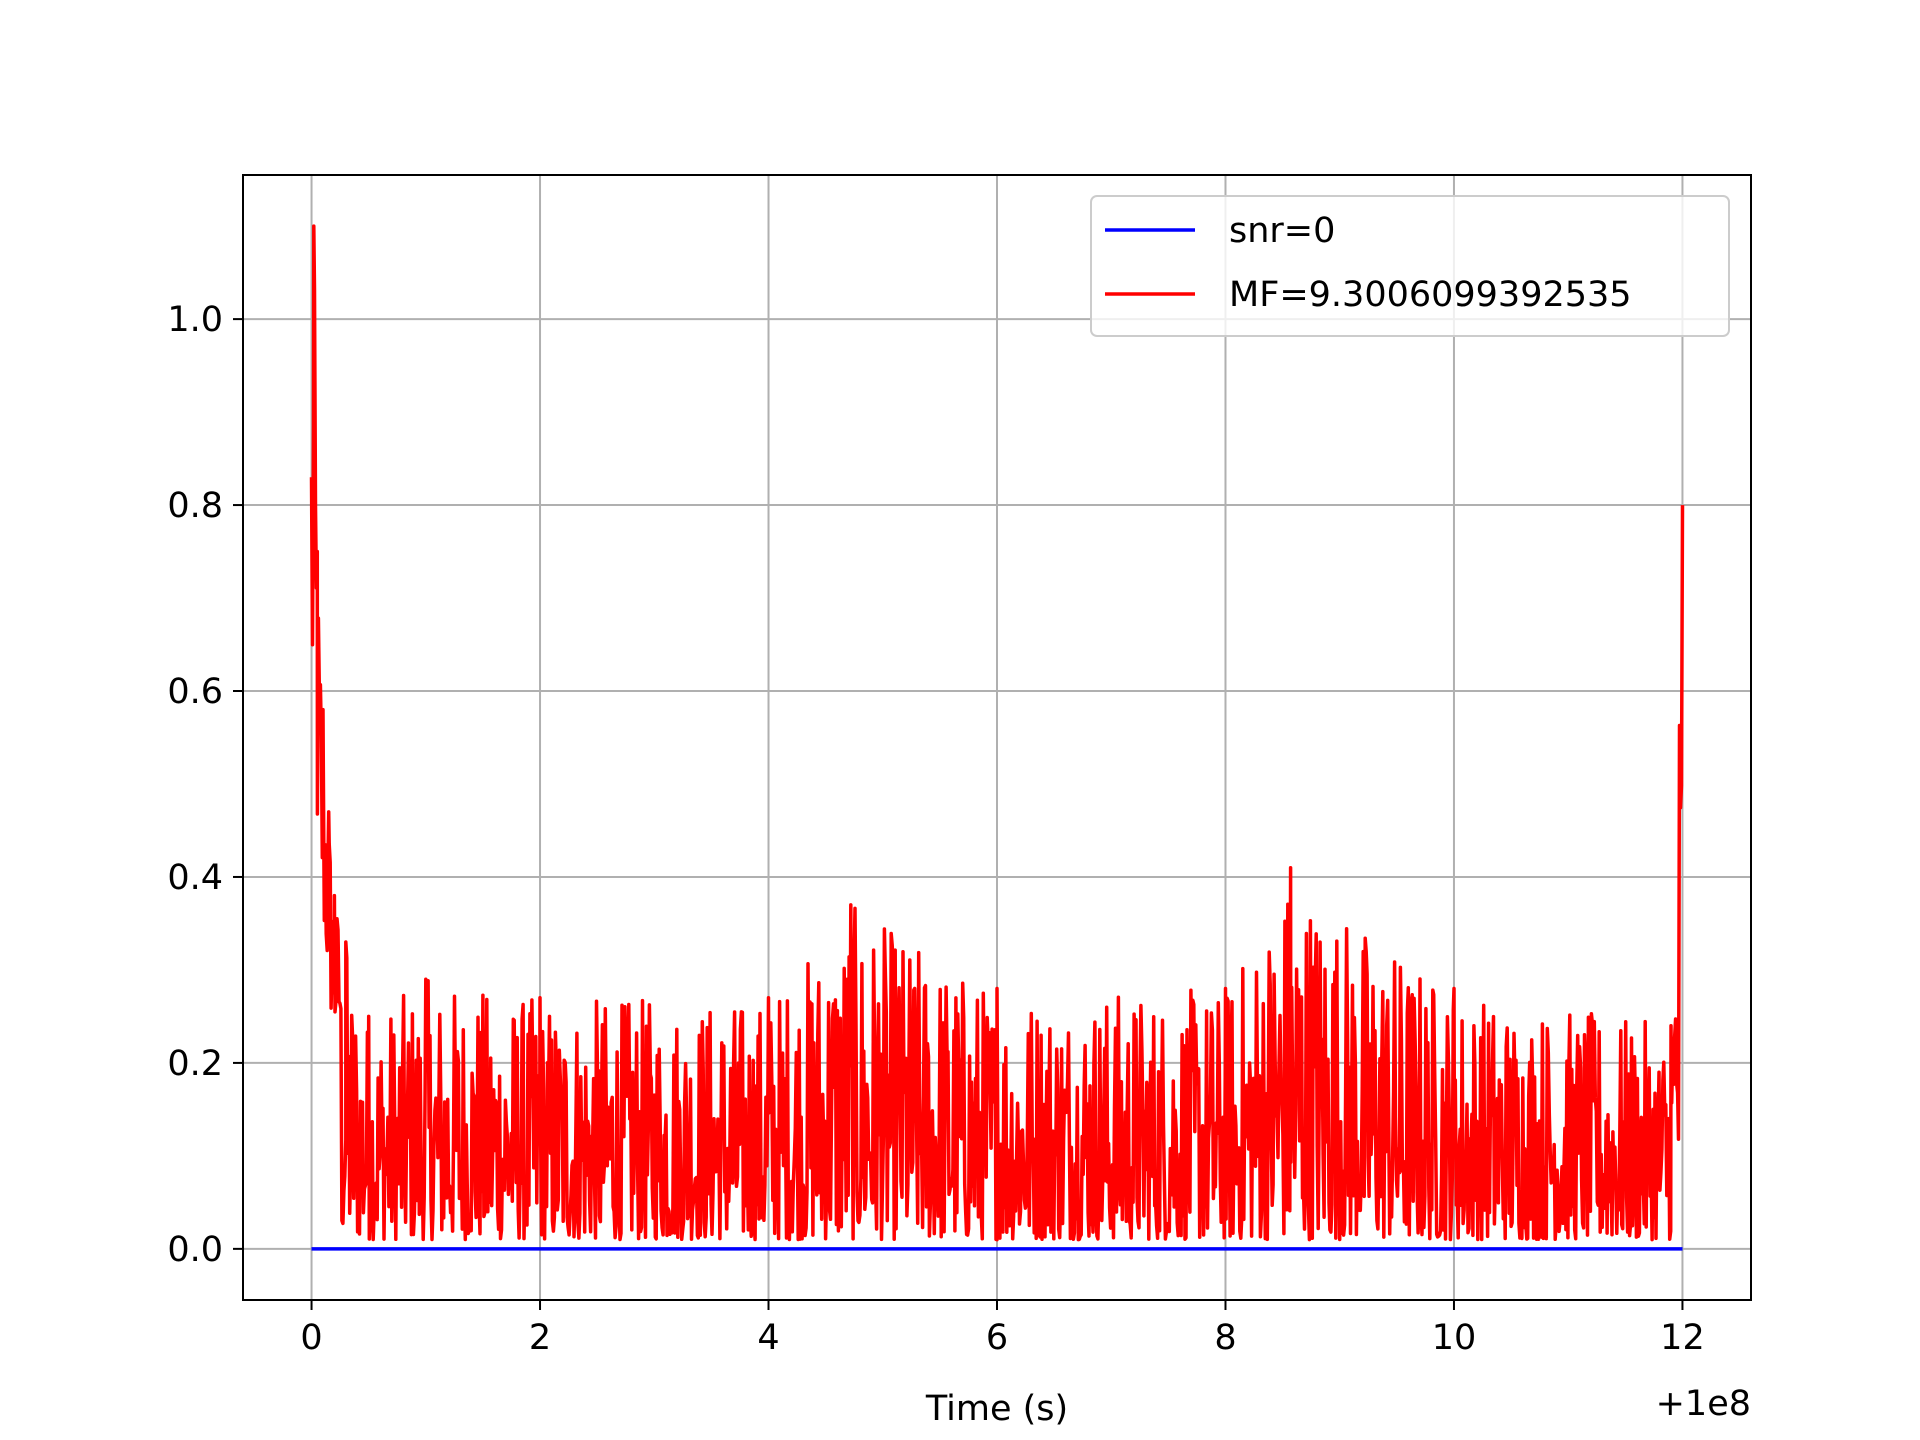 Image resolution: width=1920 pixels, height=1440 pixels. Describe the element at coordinates (205, 785) in the screenshot. I see `y-axis: 0.0 0.2 0.4 0.6 0.8 1.0` at that location.